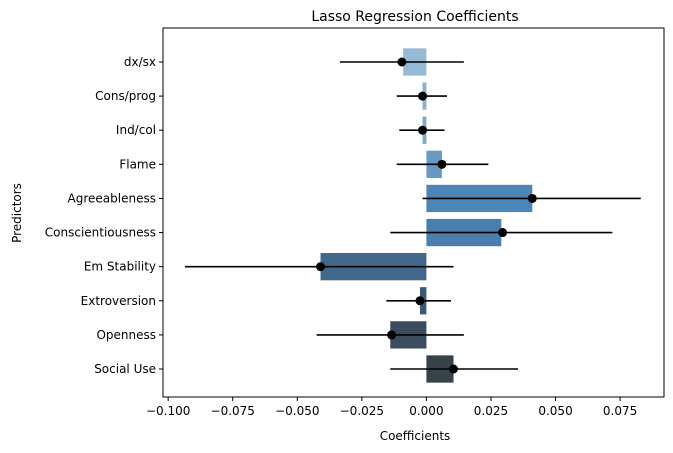  What do you see at coordinates (17, 213) in the screenshot?
I see `y-axis-label: Predictors` at bounding box center [17, 213].